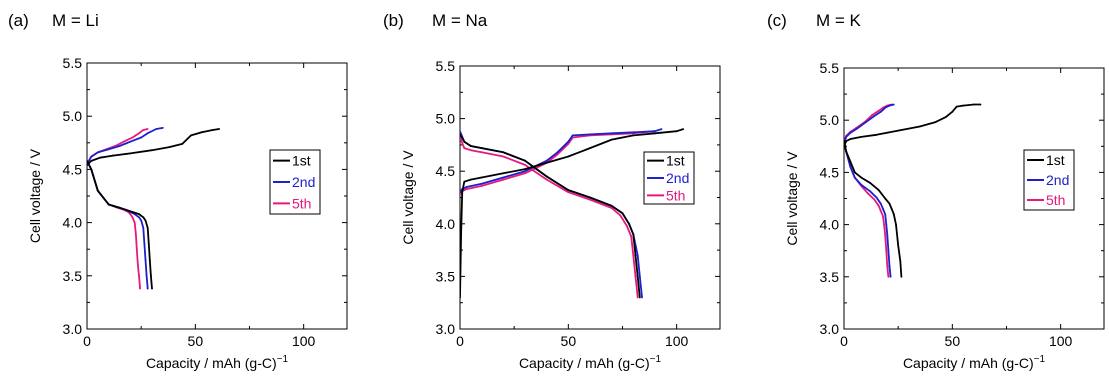  Describe the element at coordinates (446, 276) in the screenshot. I see `y-tick-label: 3.5` at that location.